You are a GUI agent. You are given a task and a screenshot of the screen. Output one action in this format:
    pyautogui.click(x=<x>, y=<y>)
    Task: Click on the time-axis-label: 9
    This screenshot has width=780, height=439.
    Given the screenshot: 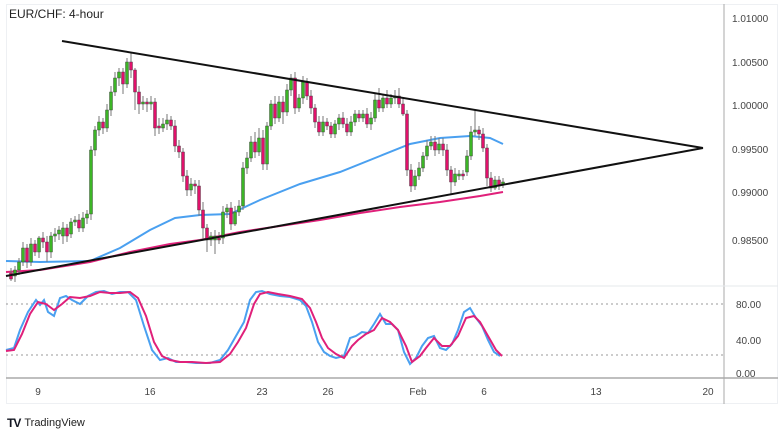 What is the action you would take?
    pyautogui.click(x=38, y=392)
    